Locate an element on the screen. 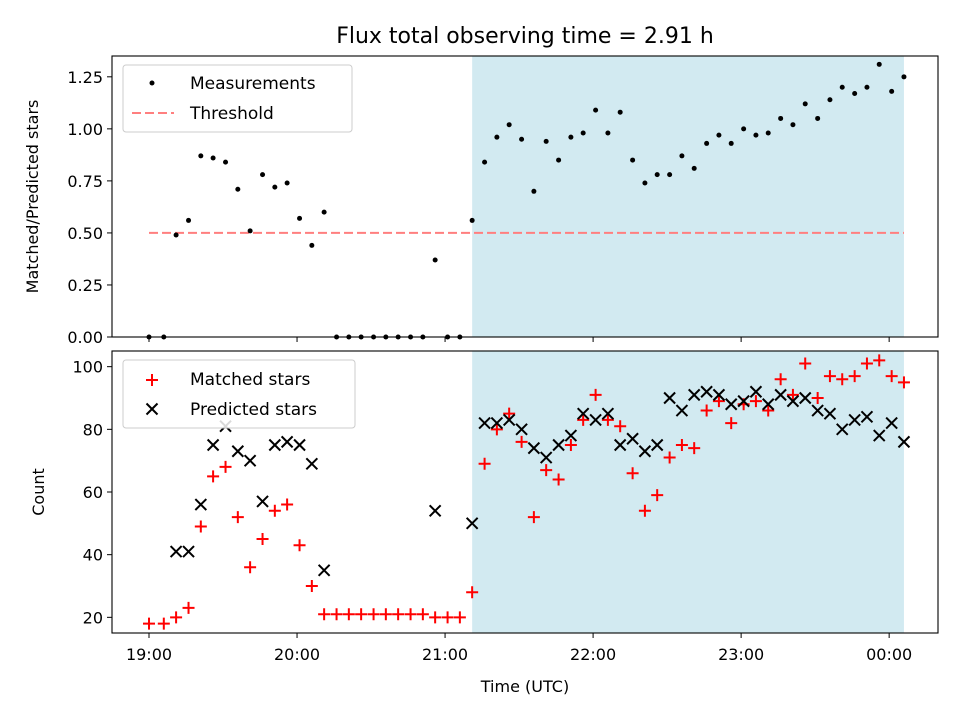 The height and width of the screenshot is (720, 960). legend-box is located at coordinates (237, 98).